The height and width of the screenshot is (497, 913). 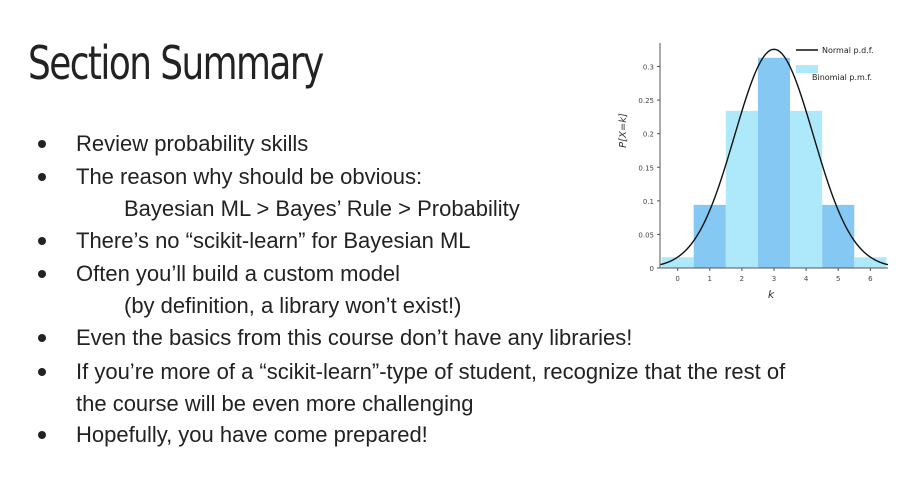 What do you see at coordinates (710, 279) in the screenshot?
I see `x-tick-label: 1` at bounding box center [710, 279].